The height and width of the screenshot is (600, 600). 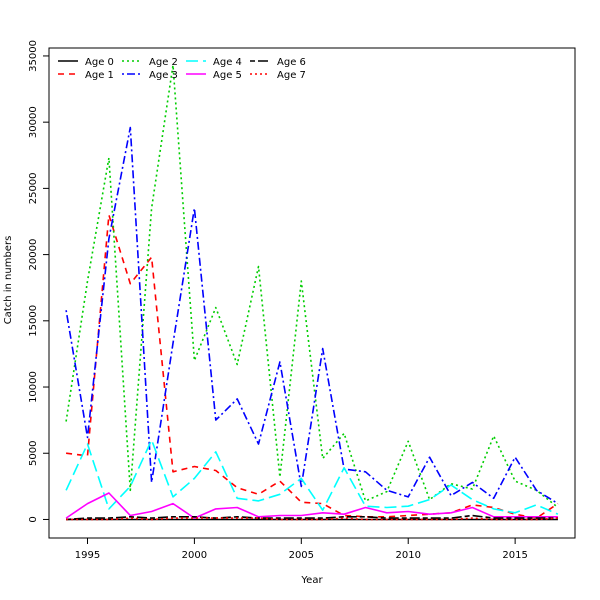 I want to click on x-tick-label: 2015, so click(x=514, y=555).